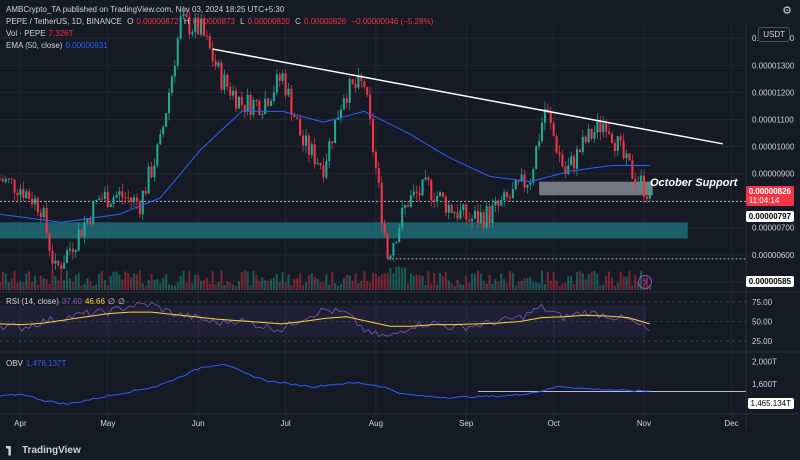 The image size is (800, 460). Describe the element at coordinates (325, 319) in the screenshot. I see `rsi-line` at that location.